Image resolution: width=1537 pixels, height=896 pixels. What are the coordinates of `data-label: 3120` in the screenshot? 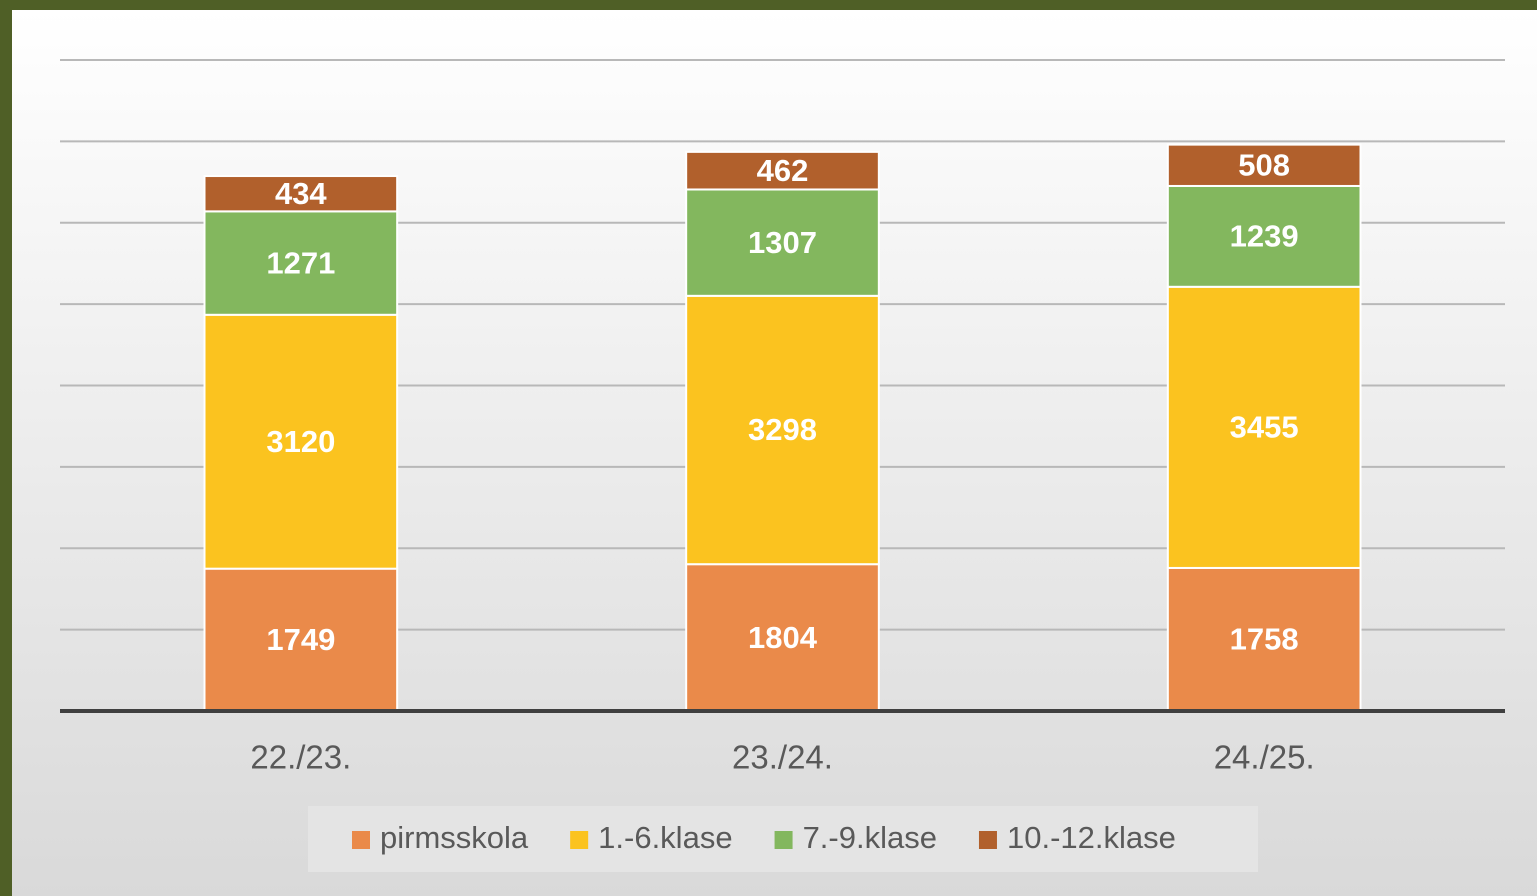 It's located at (300, 441).